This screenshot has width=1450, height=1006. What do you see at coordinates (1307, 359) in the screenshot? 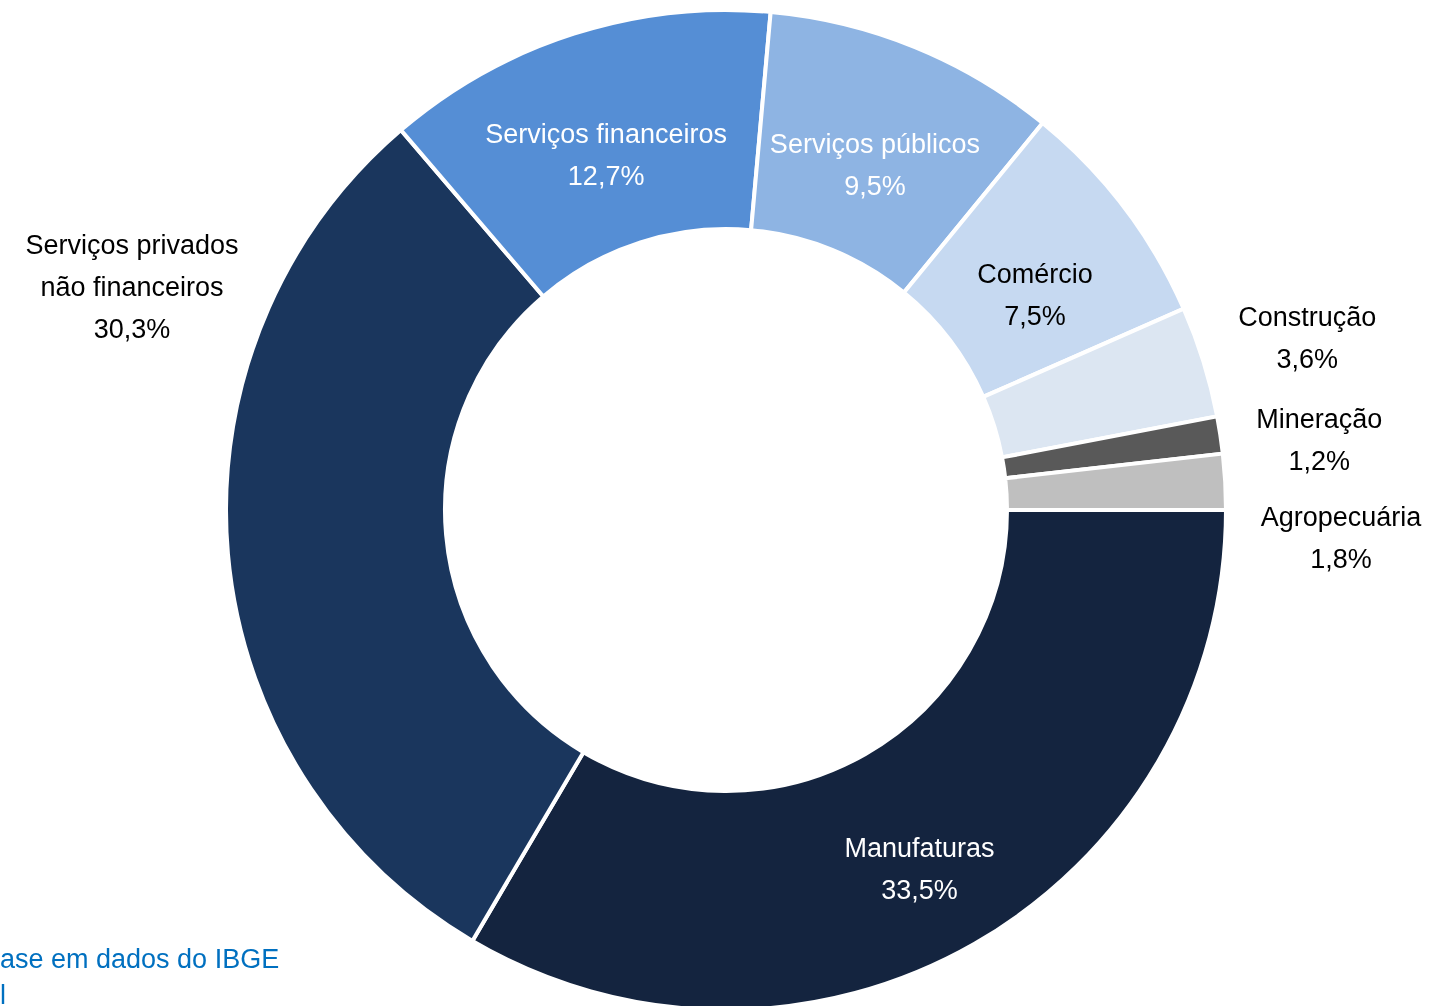
I see `data-label: 3,6%` at bounding box center [1307, 359].